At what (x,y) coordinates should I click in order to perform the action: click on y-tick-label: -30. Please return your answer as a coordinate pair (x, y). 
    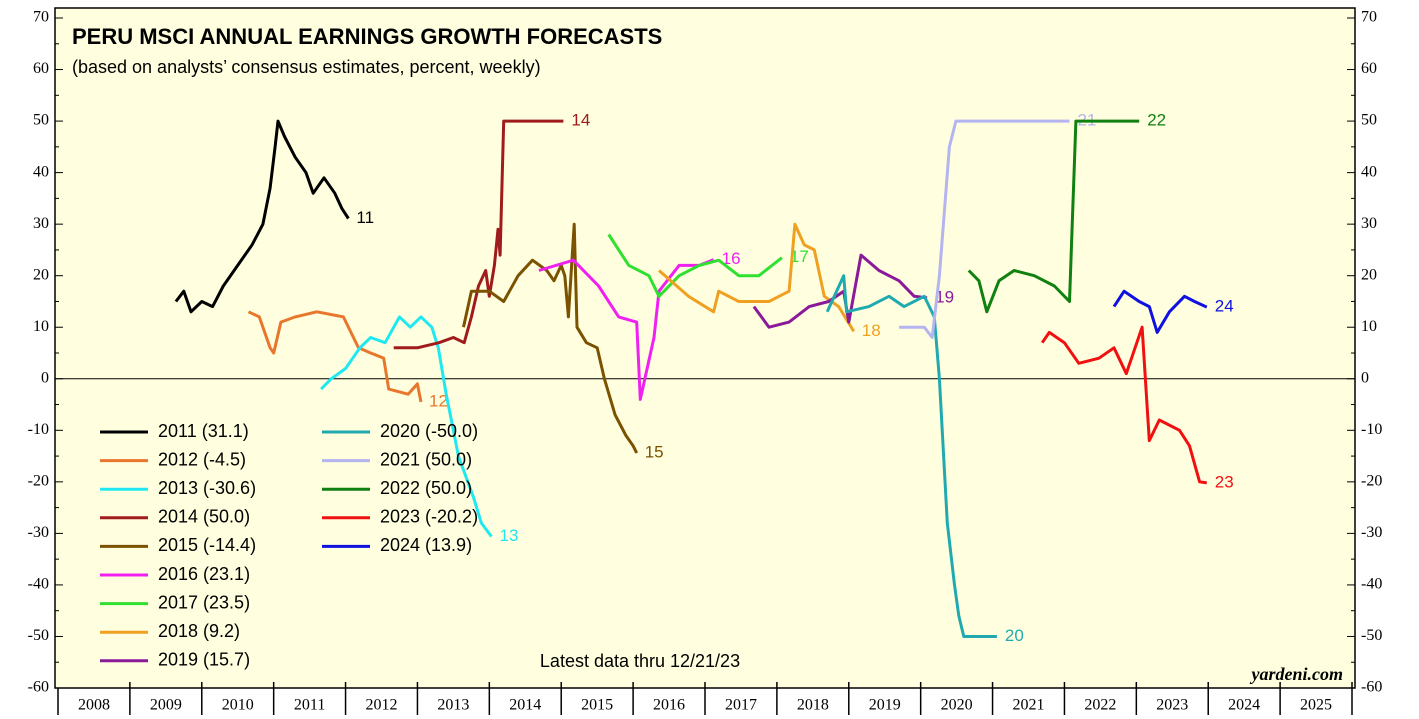
    Looking at the image, I should click on (38, 532).